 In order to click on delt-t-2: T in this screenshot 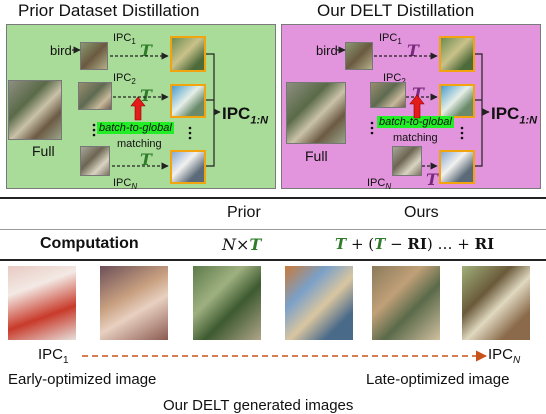, I will do `click(418, 93)`.